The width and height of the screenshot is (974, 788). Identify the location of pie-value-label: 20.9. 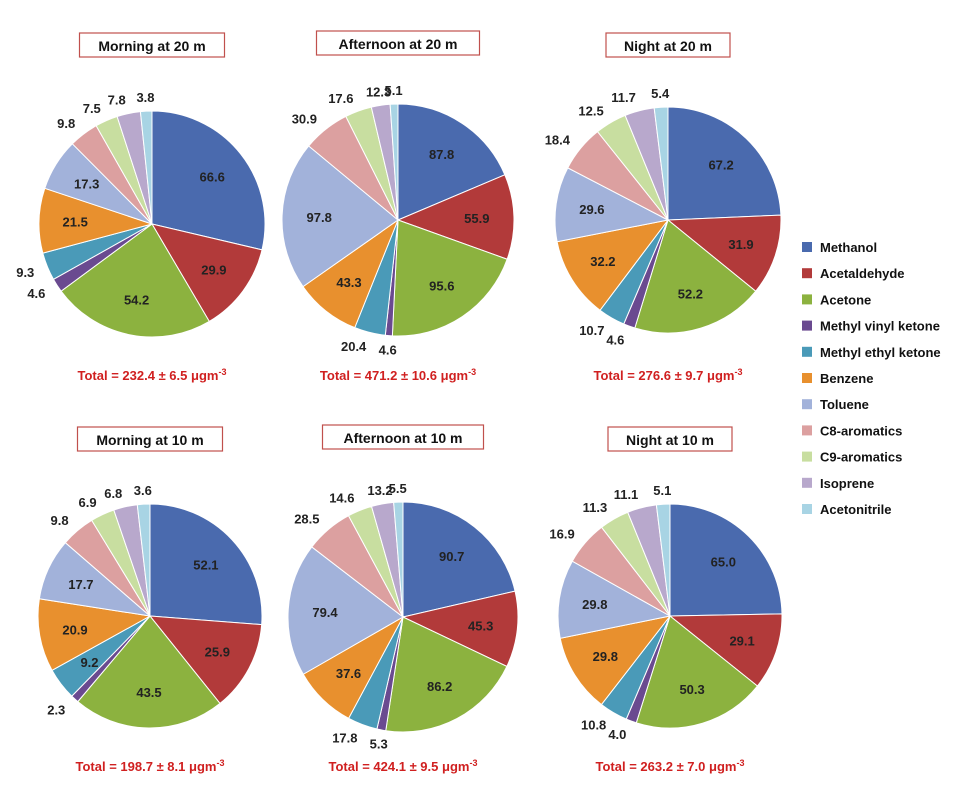
(74, 629).